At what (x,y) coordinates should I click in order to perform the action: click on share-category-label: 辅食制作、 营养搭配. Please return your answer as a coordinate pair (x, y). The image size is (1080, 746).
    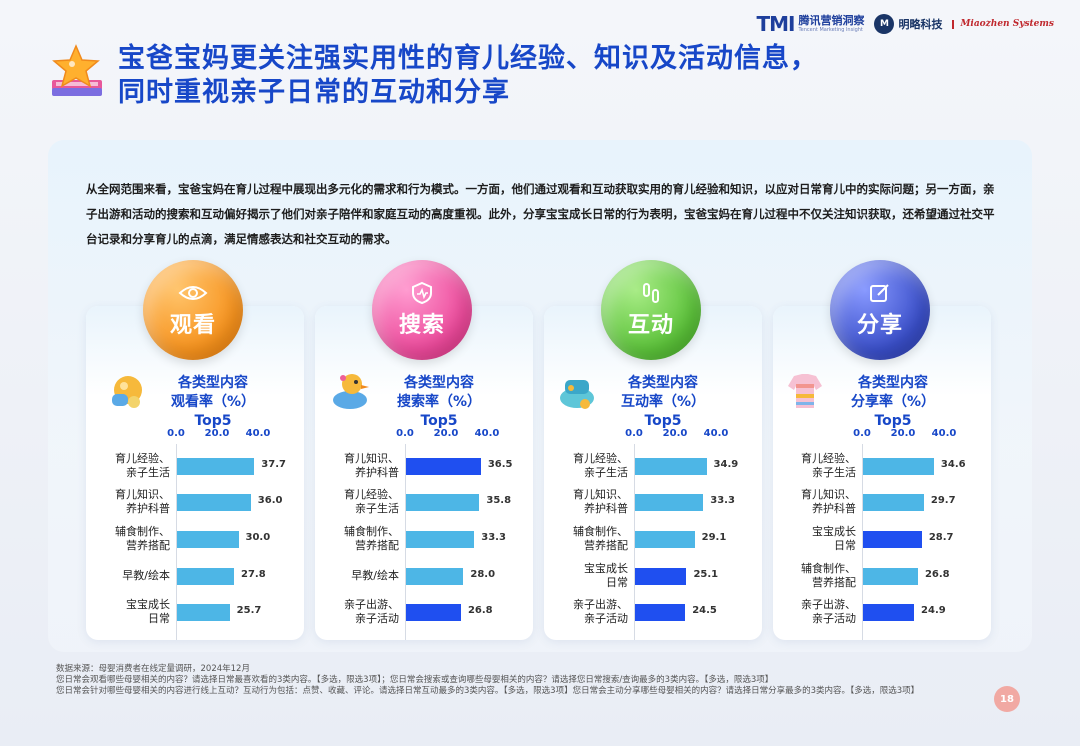
    Looking at the image, I should click on (828, 575).